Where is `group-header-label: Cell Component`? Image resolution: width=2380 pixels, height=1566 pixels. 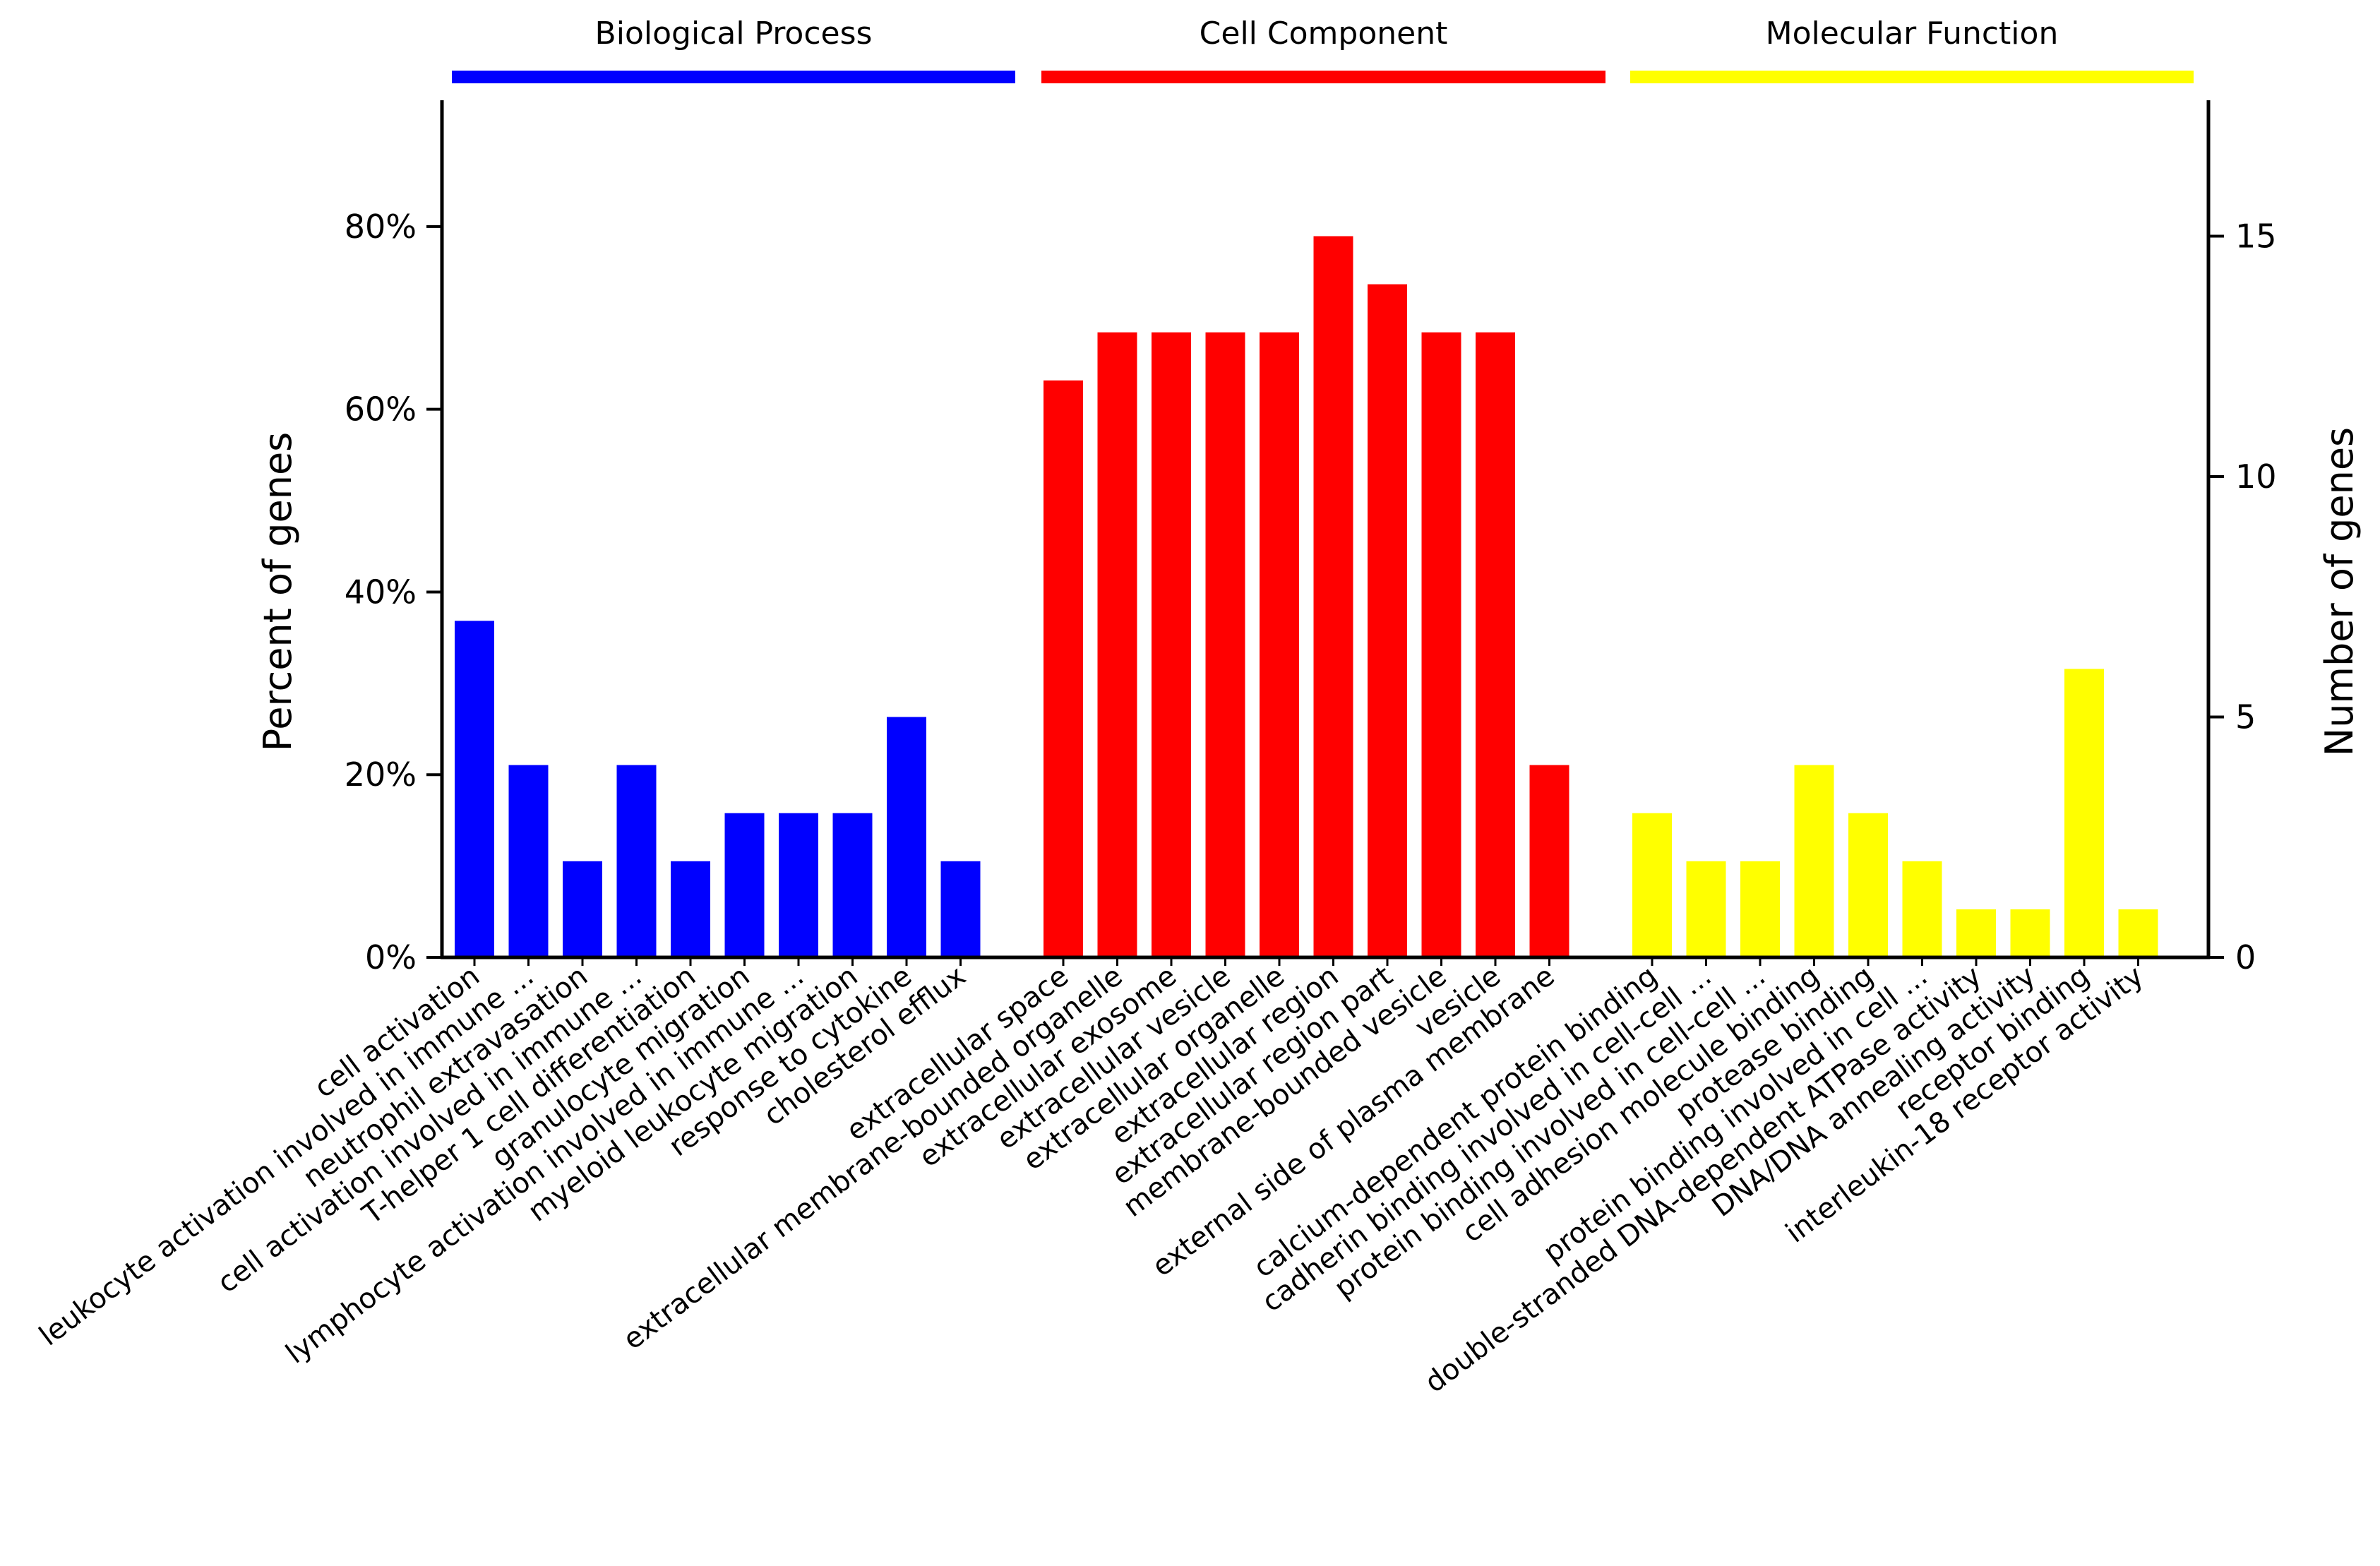
group-header-label: Cell Component is located at coordinates (1324, 34).